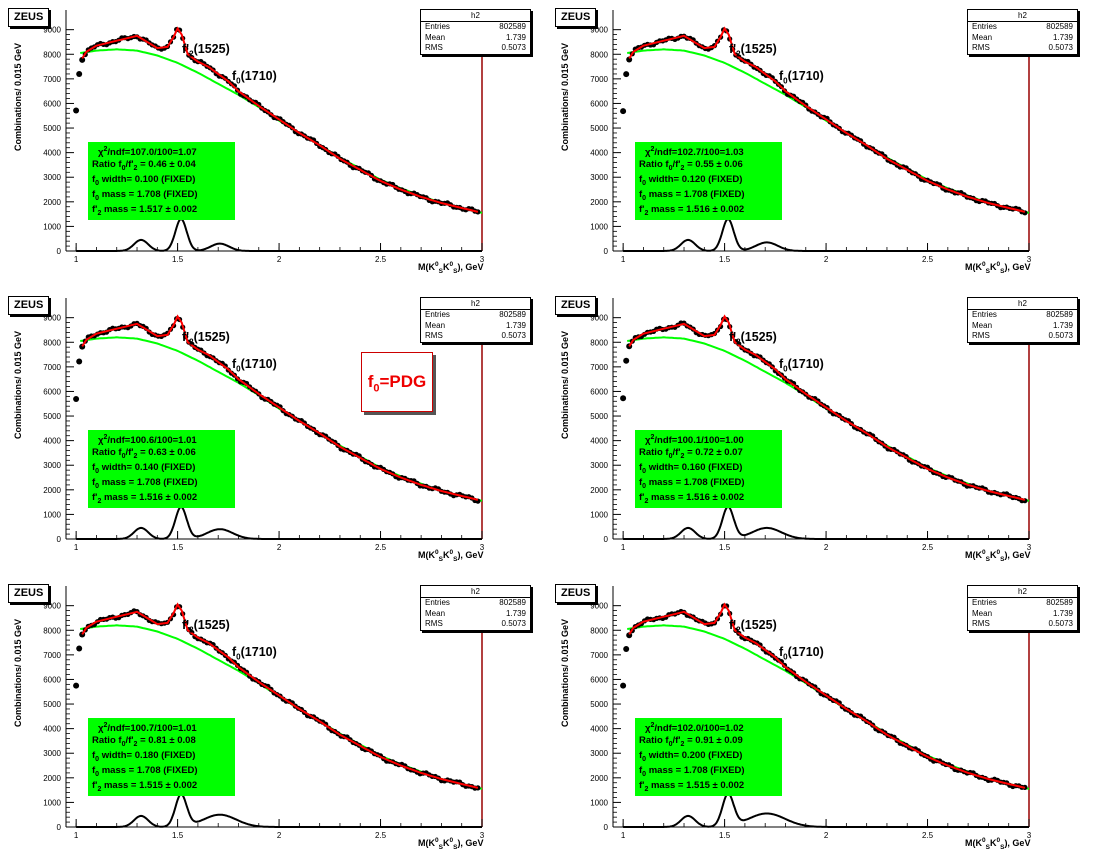 The height and width of the screenshot is (863, 1093). What do you see at coordinates (147, 727) in the screenshot?
I see `fit-chi2-line: χ2/ndf=100.7/100=1.01` at bounding box center [147, 727].